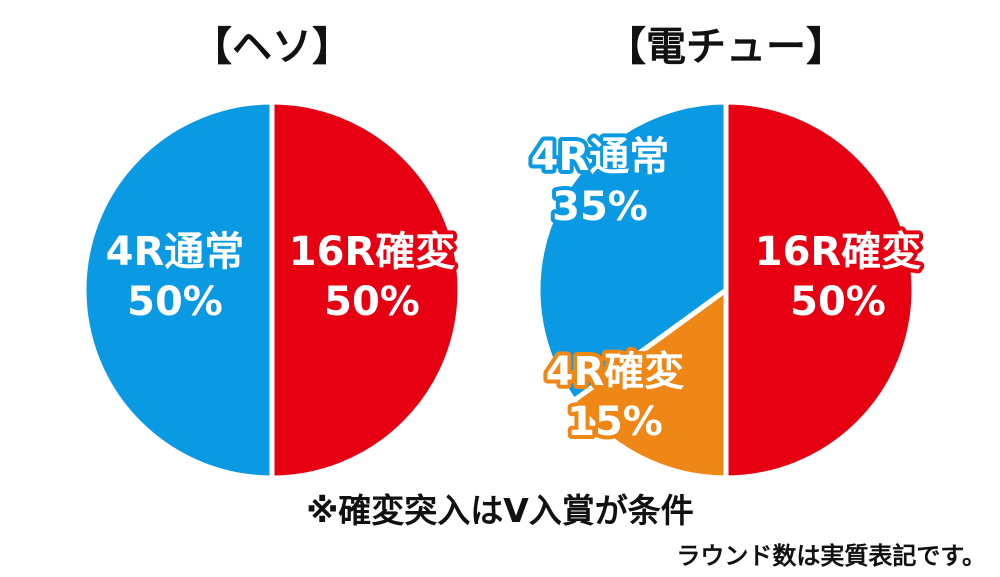 This screenshot has width=1000, height=577. I want to click on chart-title-heso: 【ヘソ】, so click(272, 47).